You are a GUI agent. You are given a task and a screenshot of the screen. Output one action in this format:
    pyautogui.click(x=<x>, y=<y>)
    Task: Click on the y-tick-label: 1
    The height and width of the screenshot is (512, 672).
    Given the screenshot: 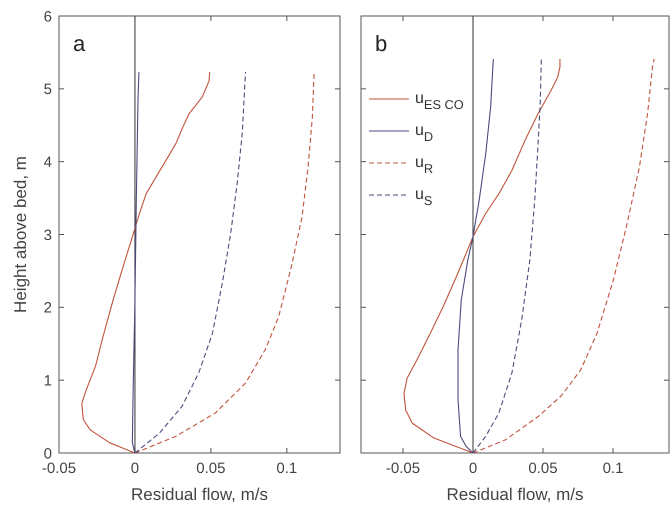 What is the action you would take?
    pyautogui.click(x=48, y=381)
    